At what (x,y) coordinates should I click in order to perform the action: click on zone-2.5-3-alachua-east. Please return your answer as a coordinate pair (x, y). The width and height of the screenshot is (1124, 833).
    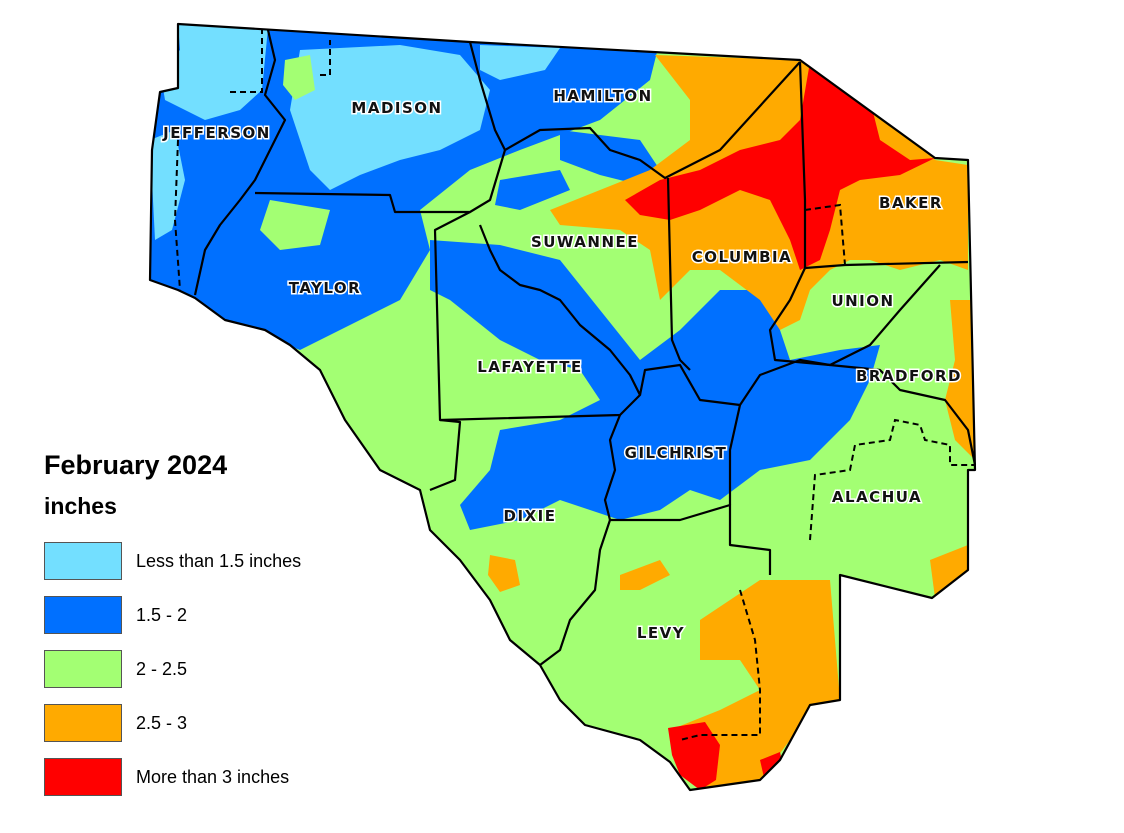
    Looking at the image, I should click on (949, 571).